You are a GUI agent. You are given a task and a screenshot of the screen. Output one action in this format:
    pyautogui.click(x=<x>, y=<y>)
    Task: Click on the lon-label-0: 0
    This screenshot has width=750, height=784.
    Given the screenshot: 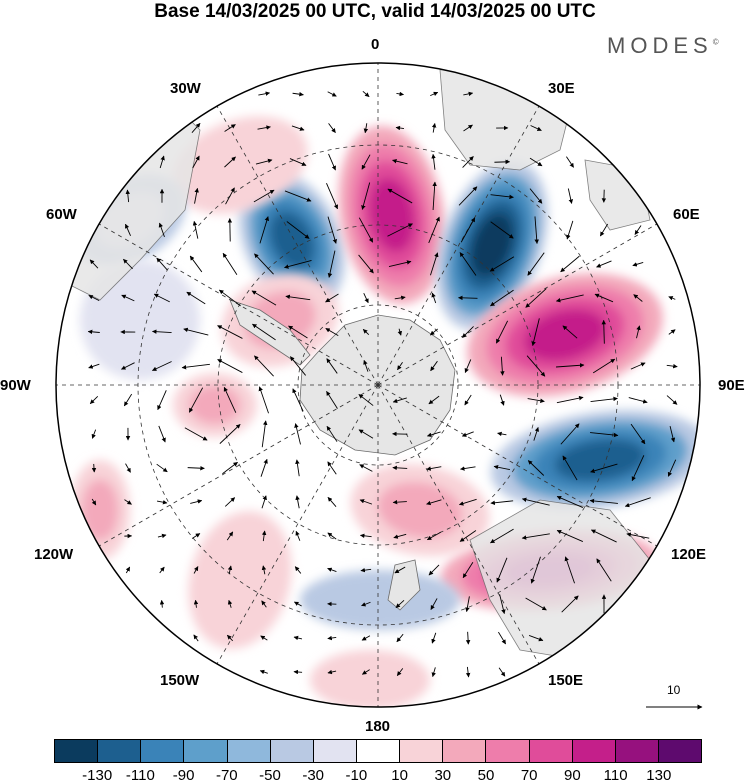 What is the action you would take?
    pyautogui.click(x=375, y=44)
    